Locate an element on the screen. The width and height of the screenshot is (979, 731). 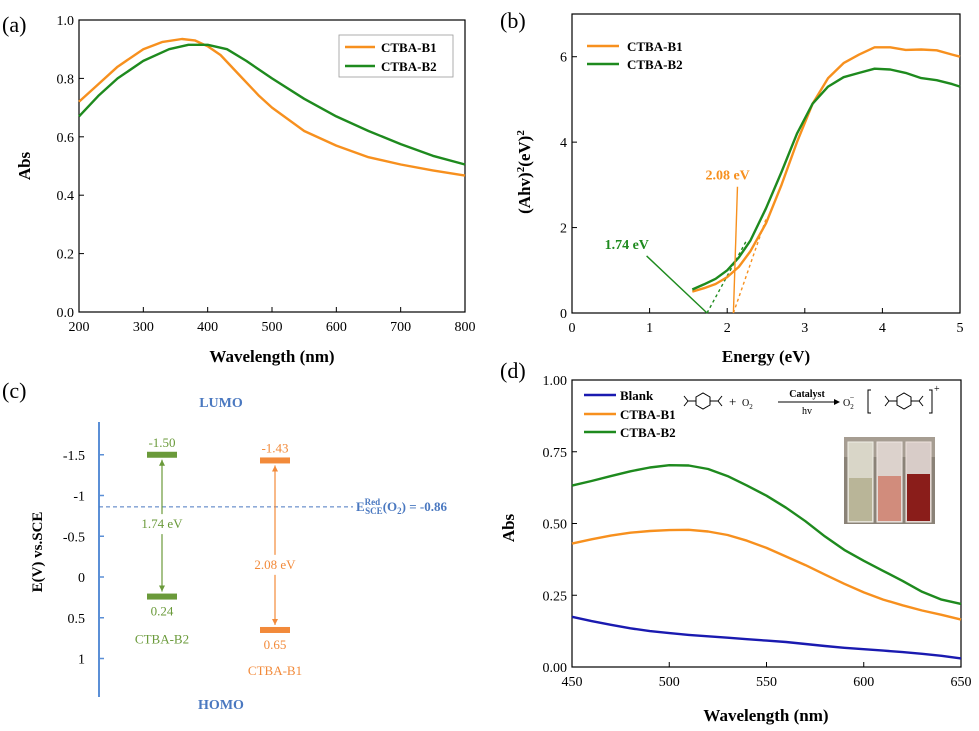
x-tick-label: 600 is located at coordinates (336, 327).